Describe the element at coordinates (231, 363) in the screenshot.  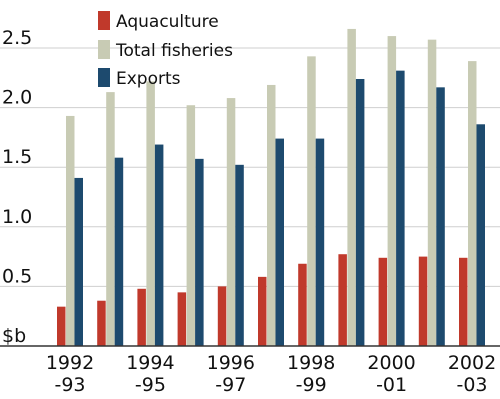
I see `x-tick-label: 1996` at that location.